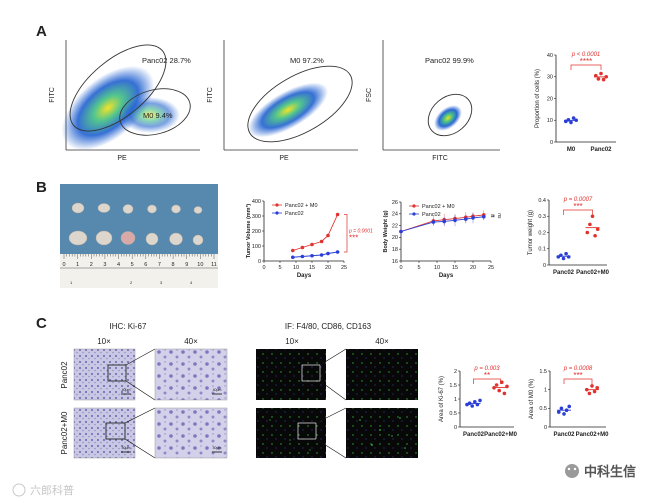 The height and width of the screenshot is (503, 669). What do you see at coordinates (453, 414) in the screenshot?
I see `y-tick-label: 0.5` at bounding box center [453, 414].